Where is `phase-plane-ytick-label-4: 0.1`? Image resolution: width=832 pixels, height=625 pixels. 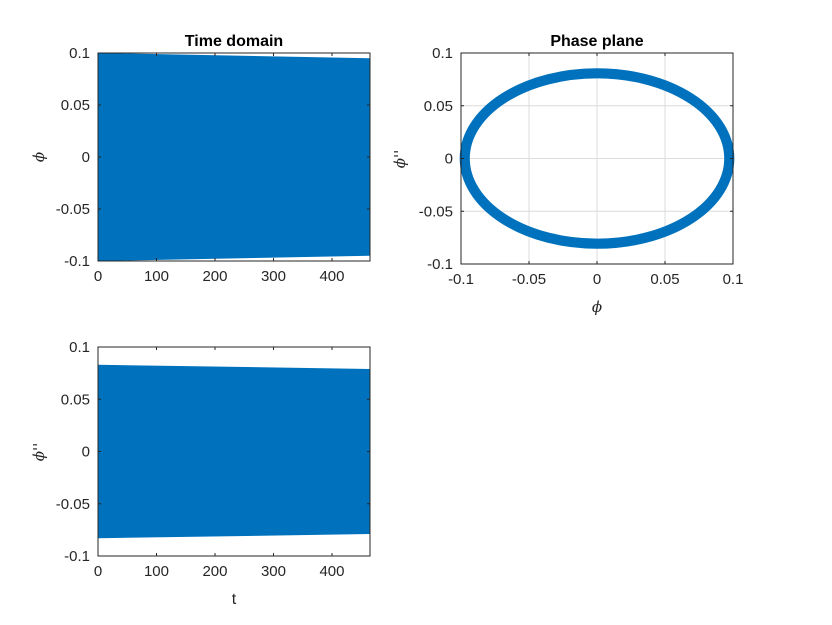
phase-plane-ytick-label-4: 0.1 is located at coordinates (442, 53).